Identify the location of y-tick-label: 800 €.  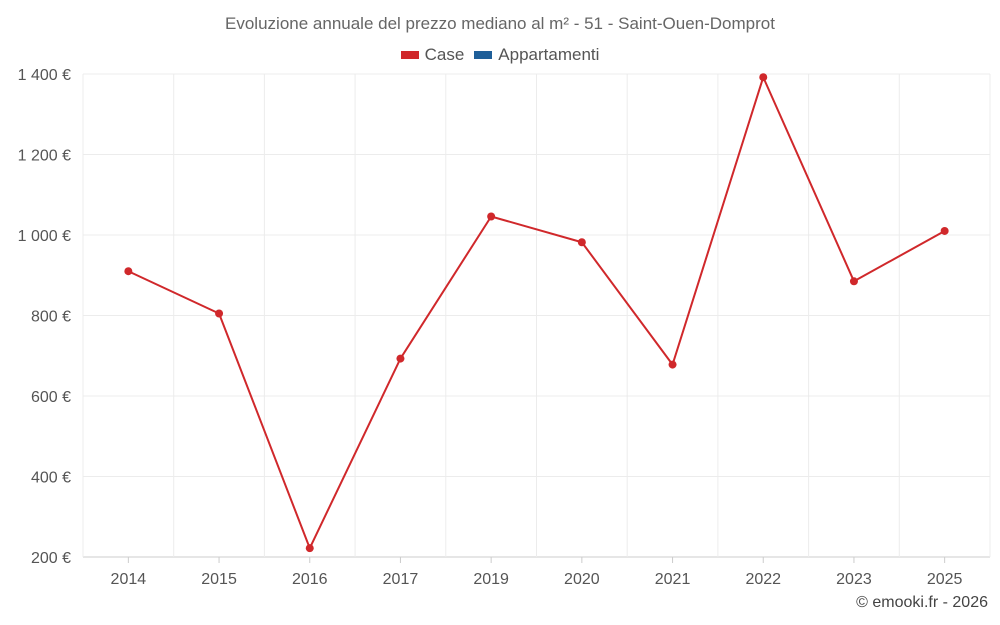
(51, 317).